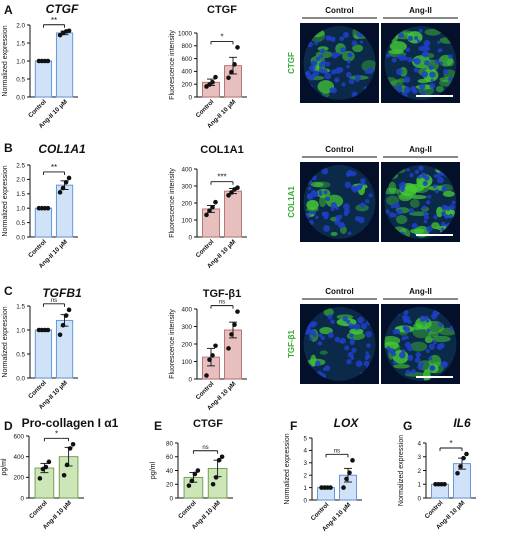 This screenshot has width=515, height=550. What do you see at coordinates (62, 9) in the screenshot?
I see `chart-title: CTGF` at bounding box center [62, 9].